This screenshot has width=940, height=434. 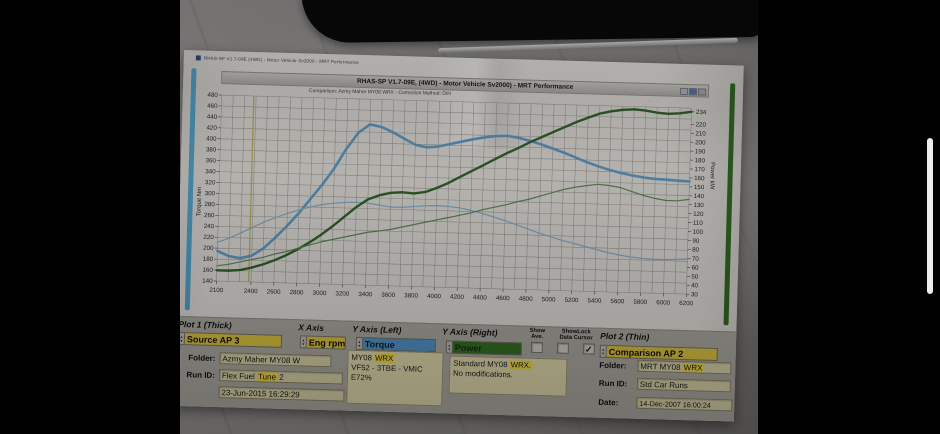 I want to click on xaxis-dropdown: Eng rpm, so click(x=323, y=342).